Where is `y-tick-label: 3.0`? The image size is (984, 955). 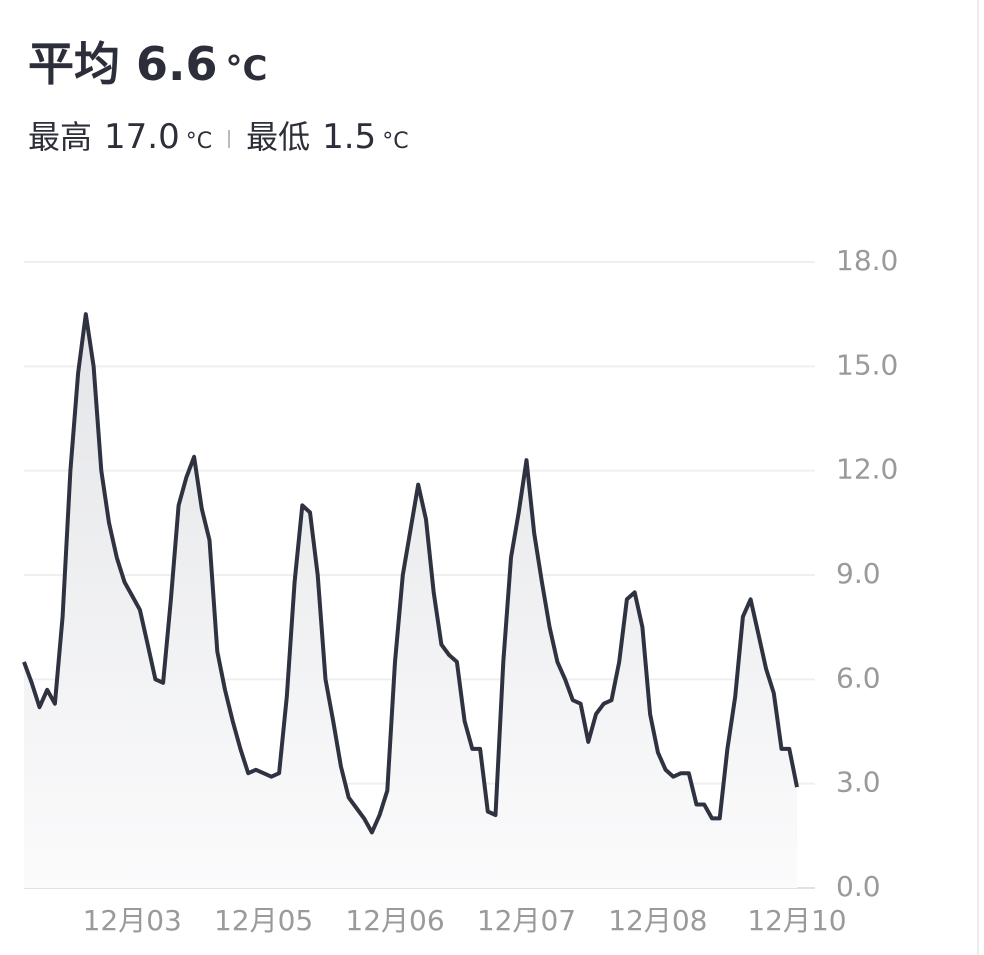
y-tick-label: 3.0 is located at coordinates (858, 782).